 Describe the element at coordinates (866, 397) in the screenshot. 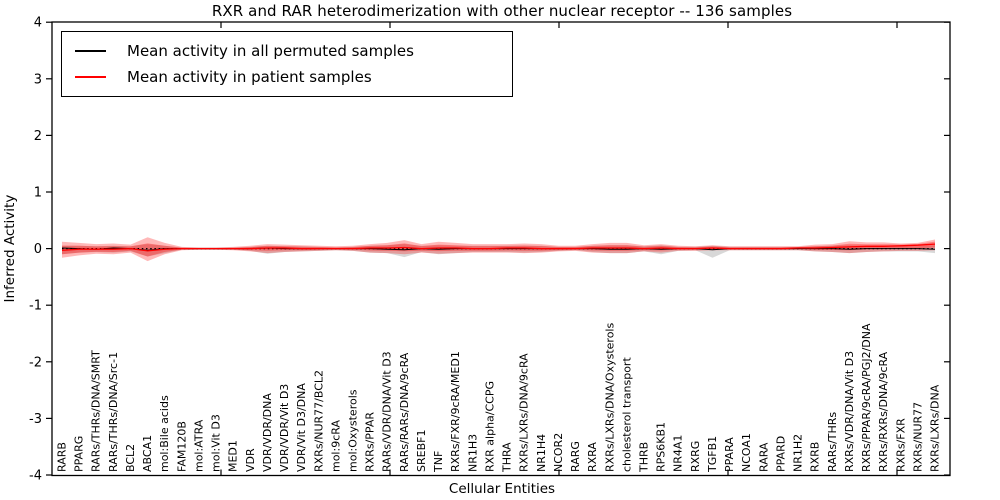

I see `x-tick-label: RXRs/PPAR/9cRA/PGJ2/DNA` at that location.